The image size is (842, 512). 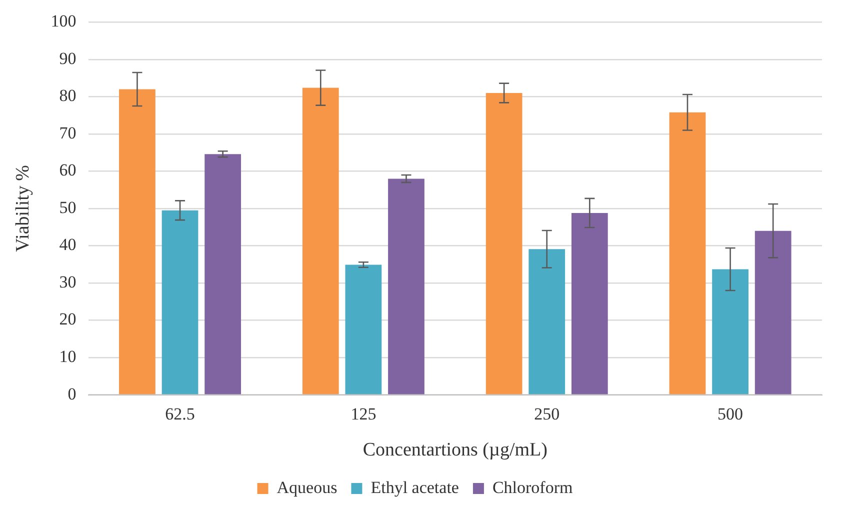 I want to click on y-tick-label: 10, so click(x=67, y=356).